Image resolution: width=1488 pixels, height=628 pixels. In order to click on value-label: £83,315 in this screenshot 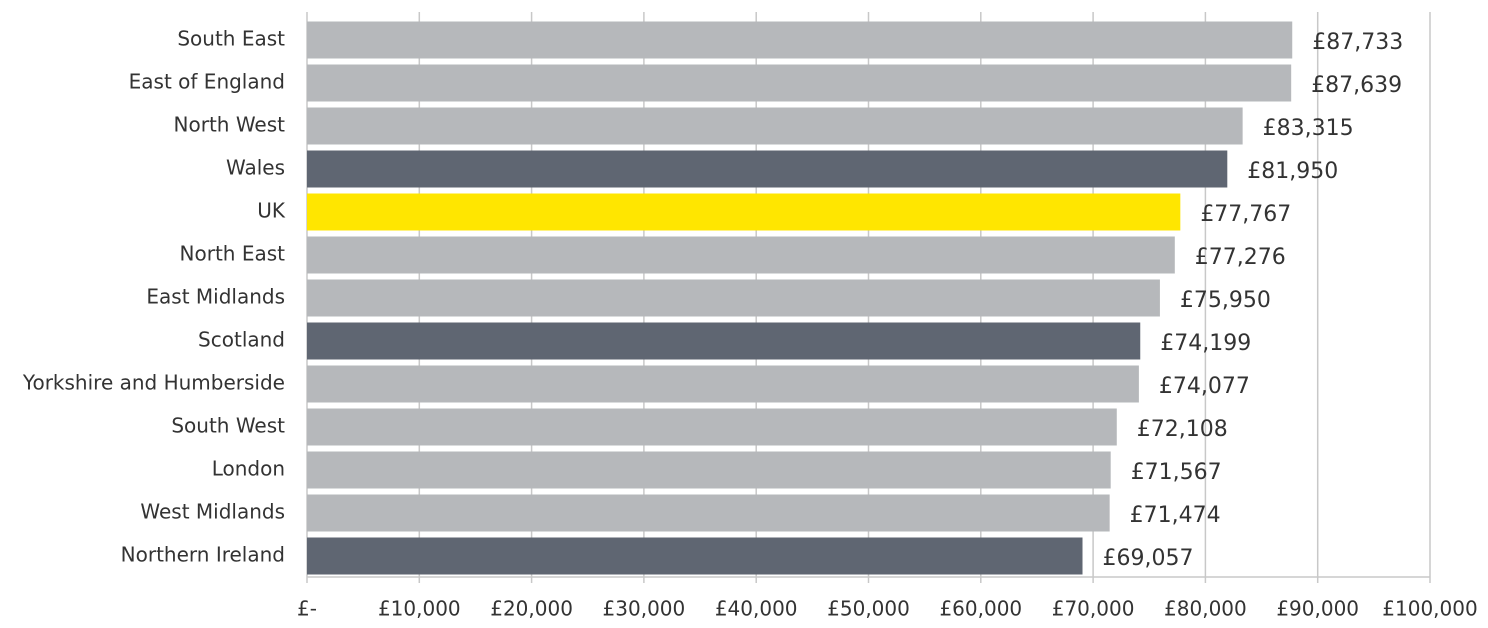, I will do `click(1308, 128)`.